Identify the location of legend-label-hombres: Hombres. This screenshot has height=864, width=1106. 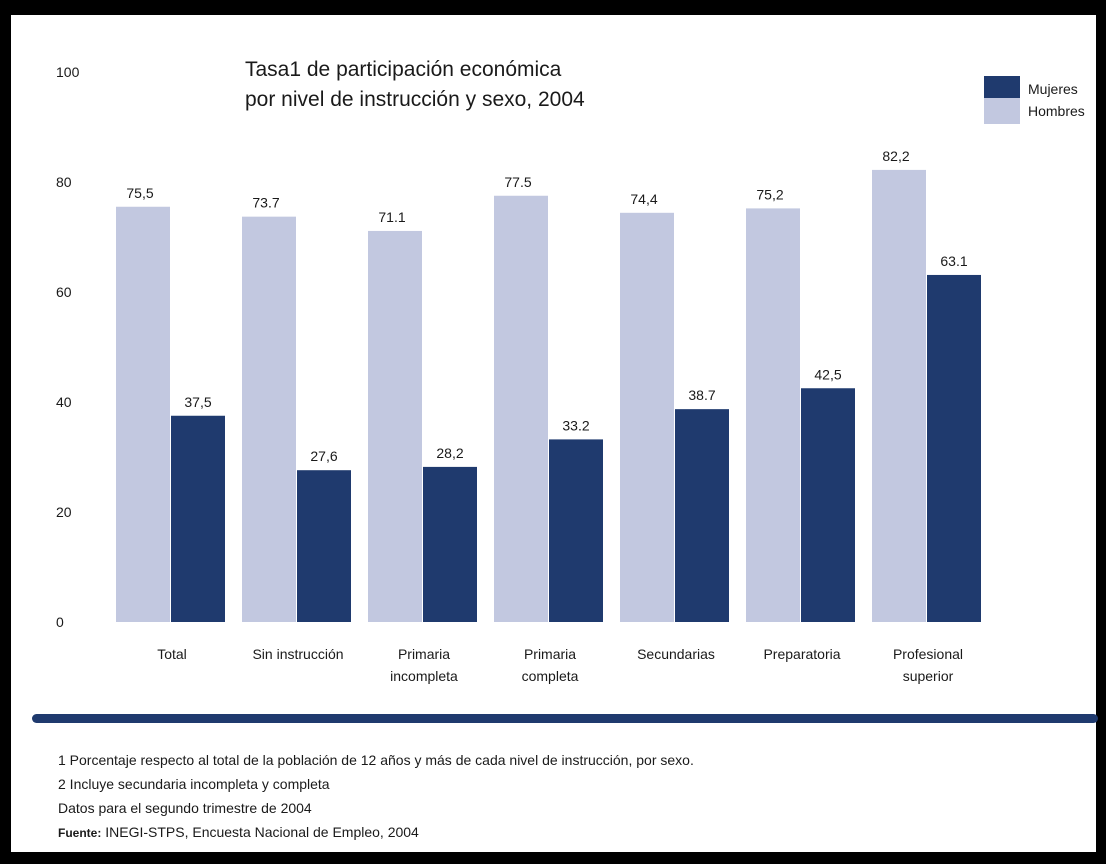
(1056, 111).